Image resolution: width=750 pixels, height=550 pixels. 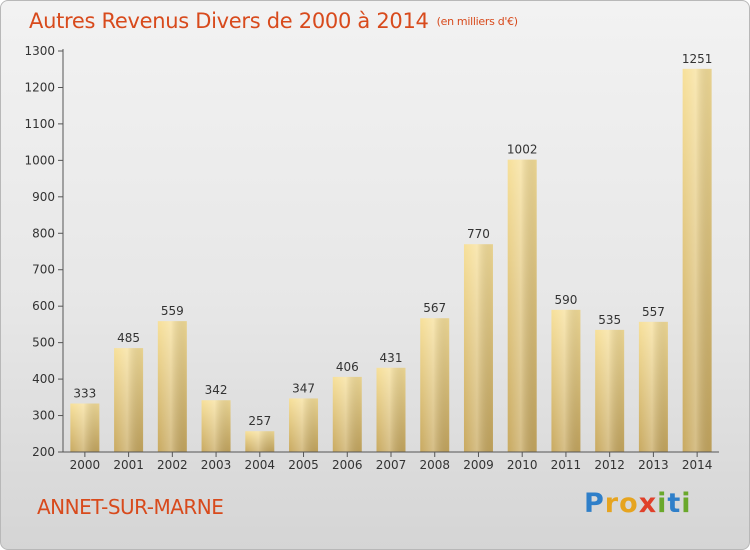 I want to click on x-tick-label: 2007, so click(x=391, y=465).